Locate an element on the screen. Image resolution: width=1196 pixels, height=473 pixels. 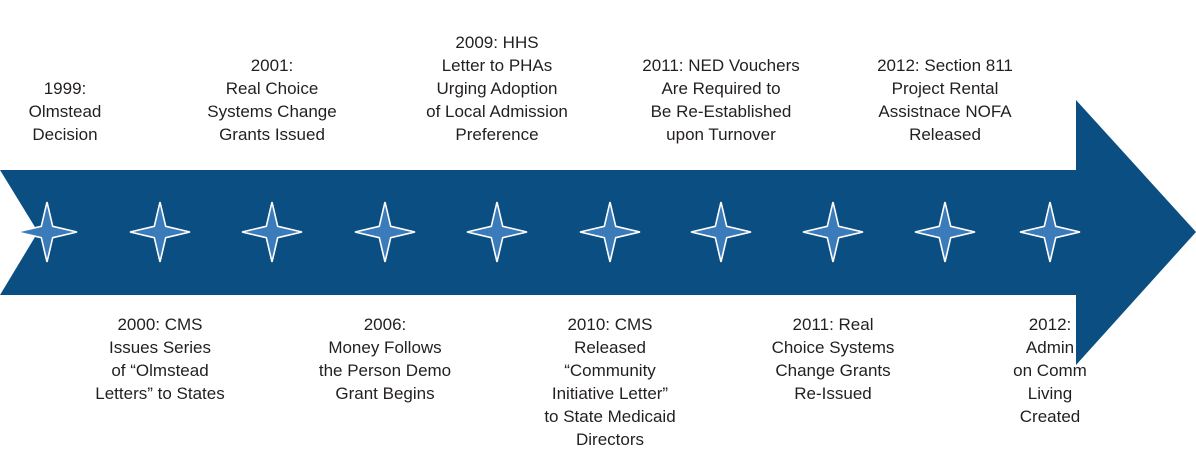
event-label: Admin is located at coordinates (1050, 347).